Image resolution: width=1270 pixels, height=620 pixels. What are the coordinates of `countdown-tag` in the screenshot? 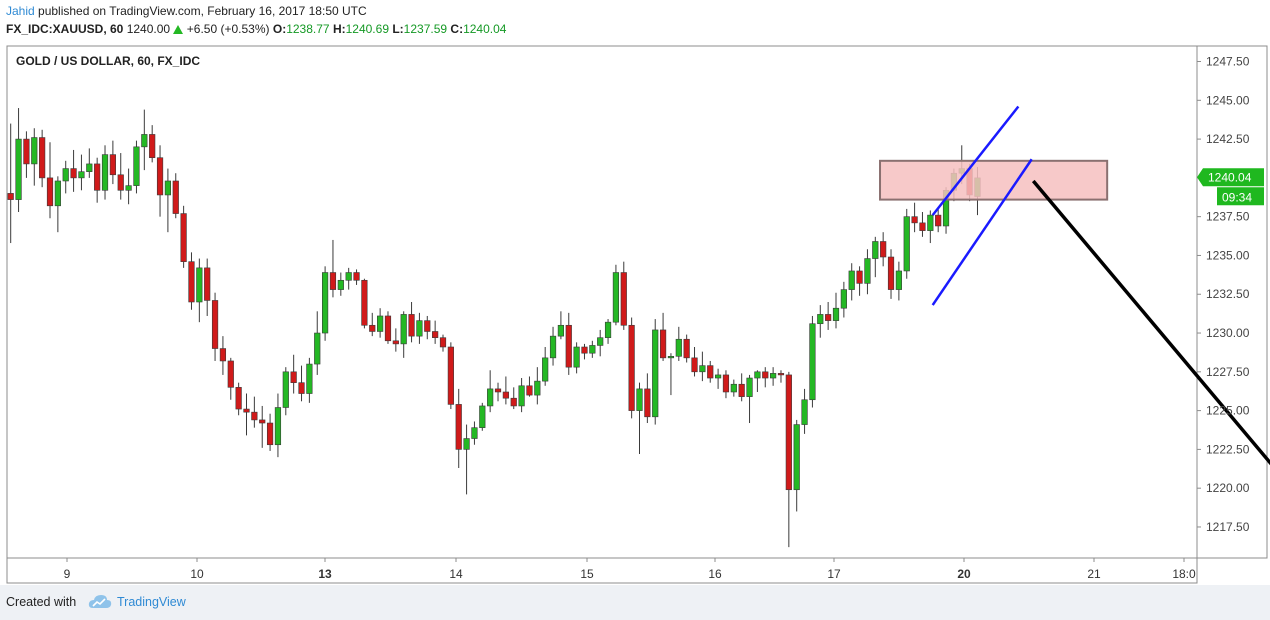 It's located at (1240, 196).